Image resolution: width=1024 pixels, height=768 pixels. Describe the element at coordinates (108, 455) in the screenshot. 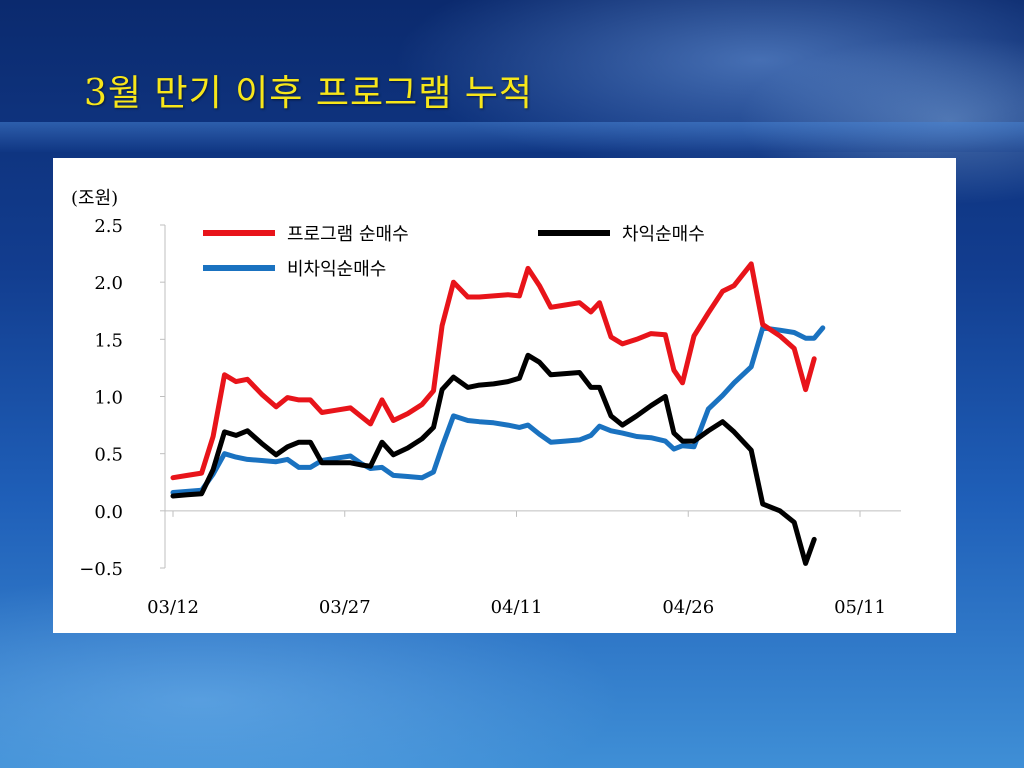

I see `y-tick-label: 0.5` at that location.